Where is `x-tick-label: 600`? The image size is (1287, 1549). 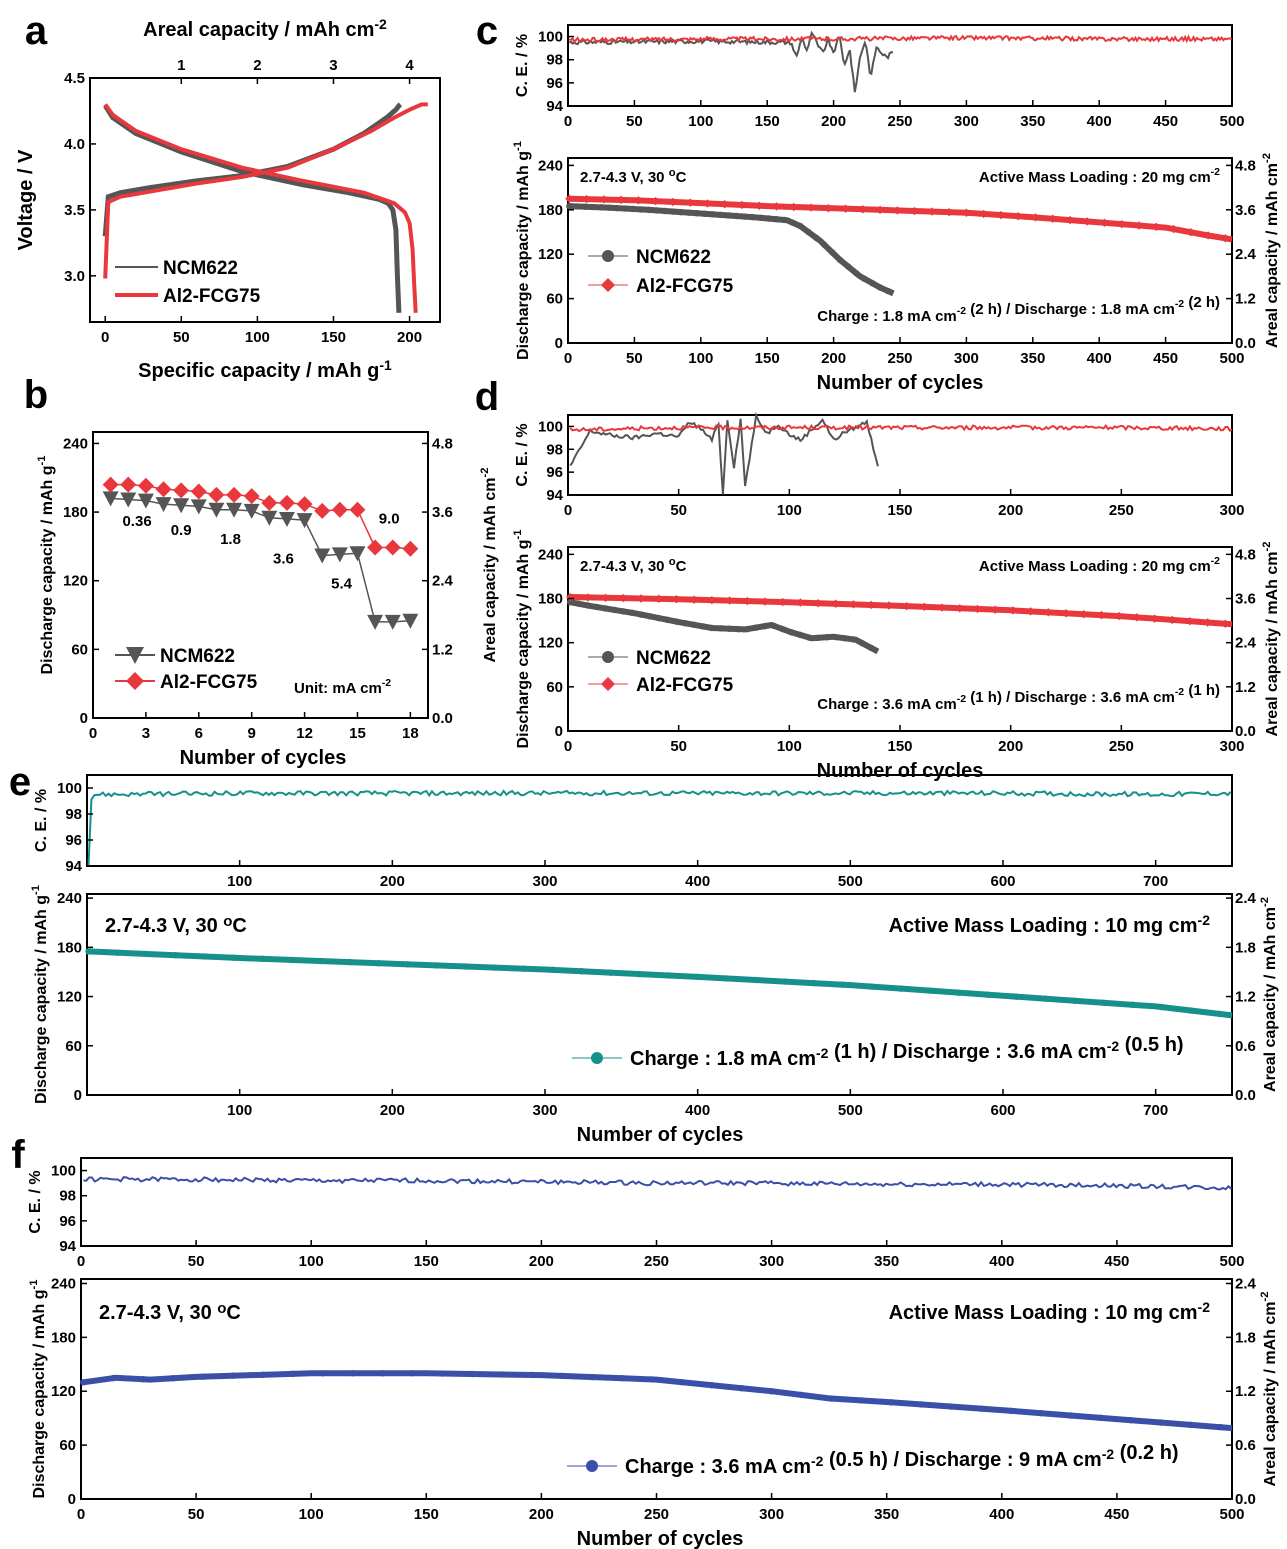 x-tick-label: 600 is located at coordinates (1002, 1110).